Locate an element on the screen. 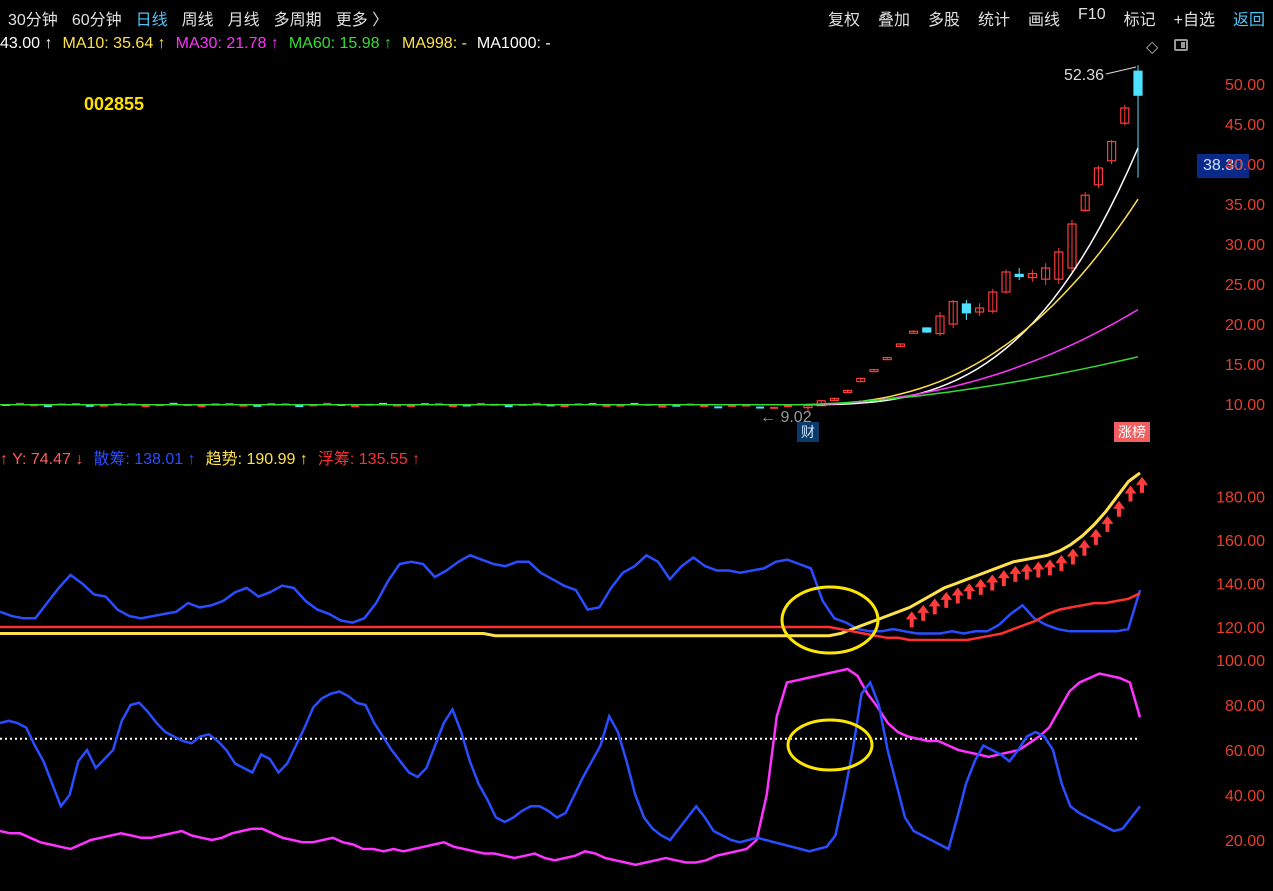  indicator-axis-tick: 160.00 is located at coordinates (1240, 541).